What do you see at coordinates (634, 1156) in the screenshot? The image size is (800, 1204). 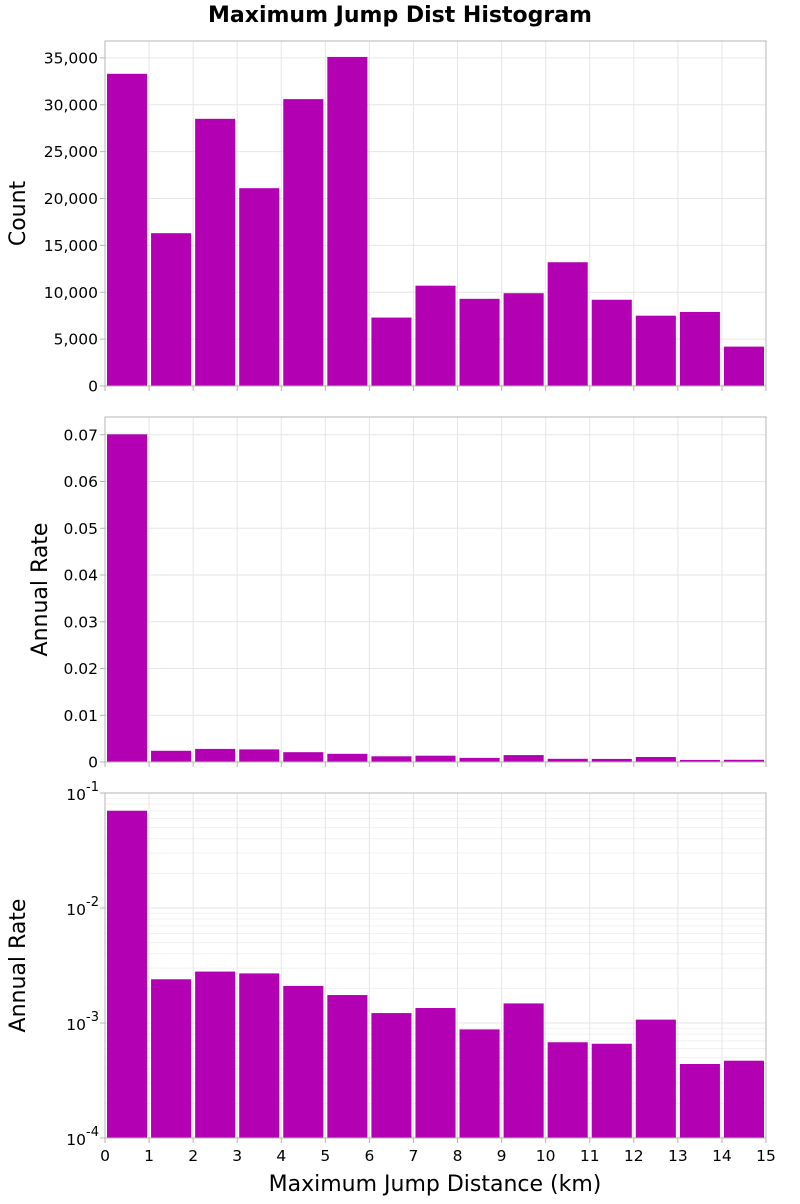 I see `x-tick-label: 12` at bounding box center [634, 1156].